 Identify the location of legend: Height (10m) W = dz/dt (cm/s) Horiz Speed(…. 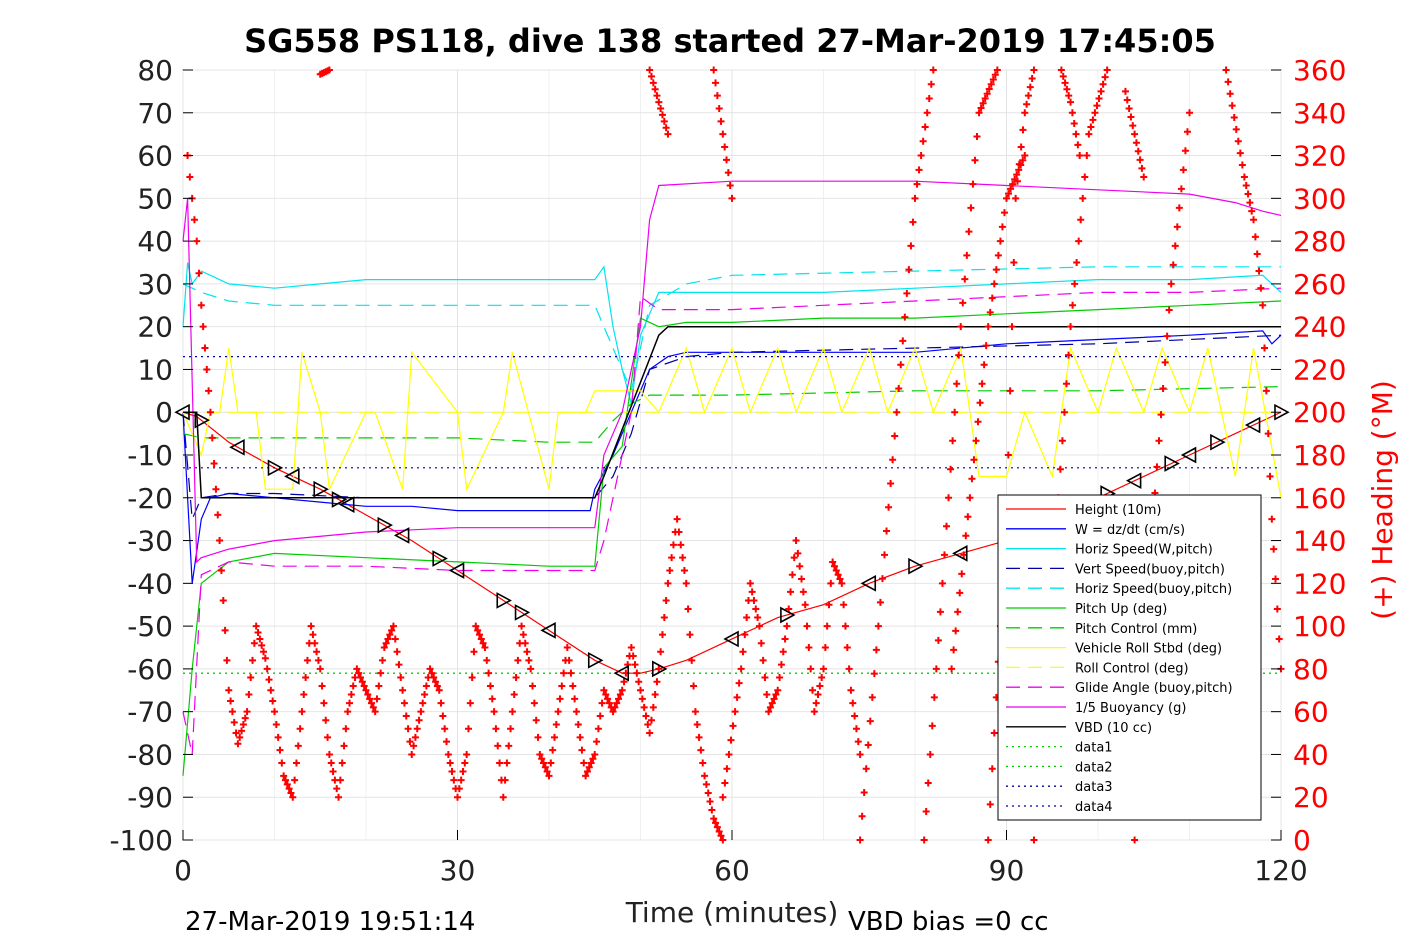
(1129, 657).